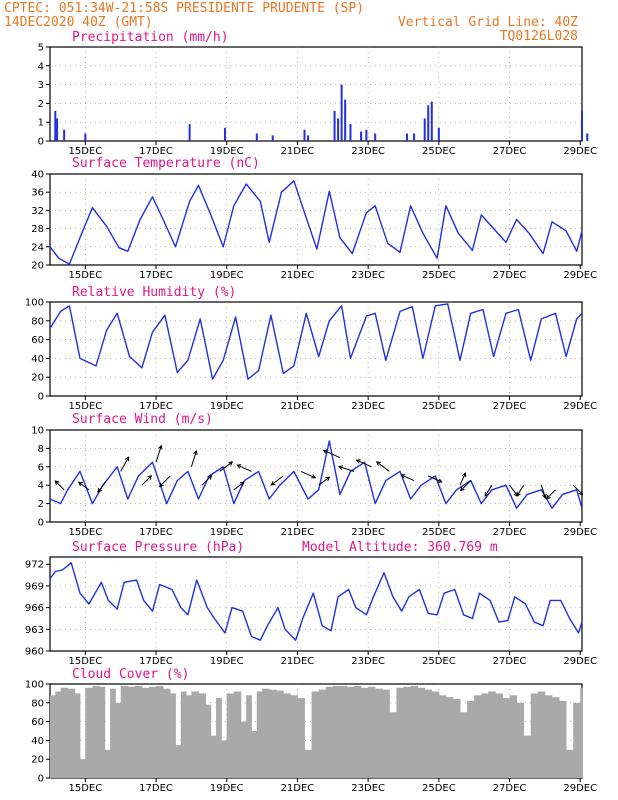  I want to click on precip-xtick-label: 15DEC, so click(85, 151).